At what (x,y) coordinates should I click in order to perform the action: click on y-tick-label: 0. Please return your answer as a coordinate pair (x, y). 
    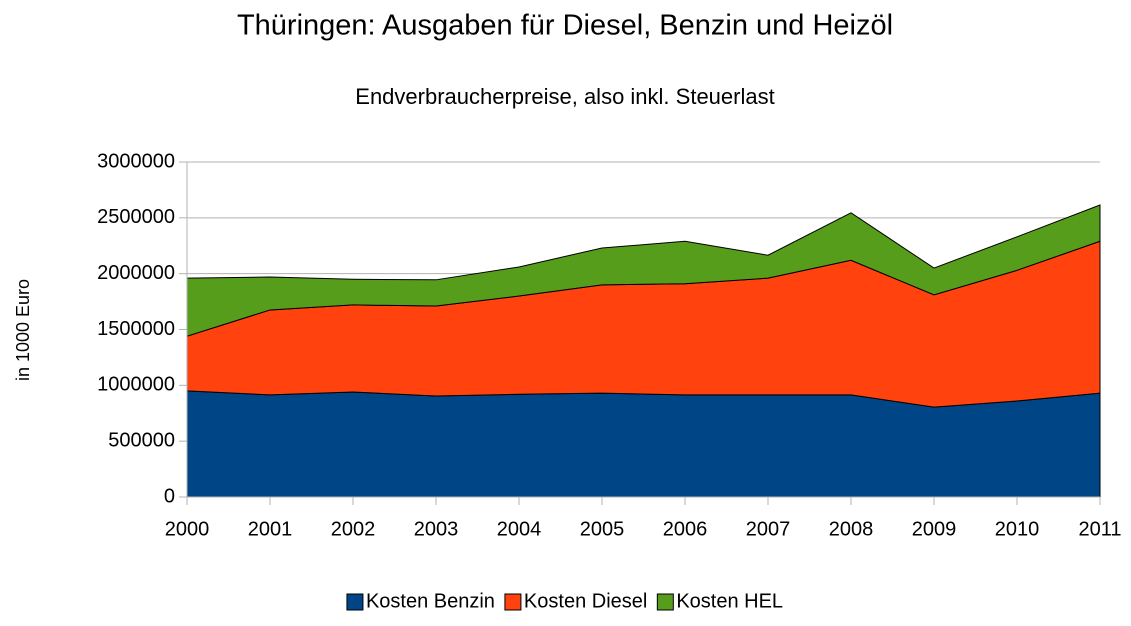
    Looking at the image, I should click on (169, 496).